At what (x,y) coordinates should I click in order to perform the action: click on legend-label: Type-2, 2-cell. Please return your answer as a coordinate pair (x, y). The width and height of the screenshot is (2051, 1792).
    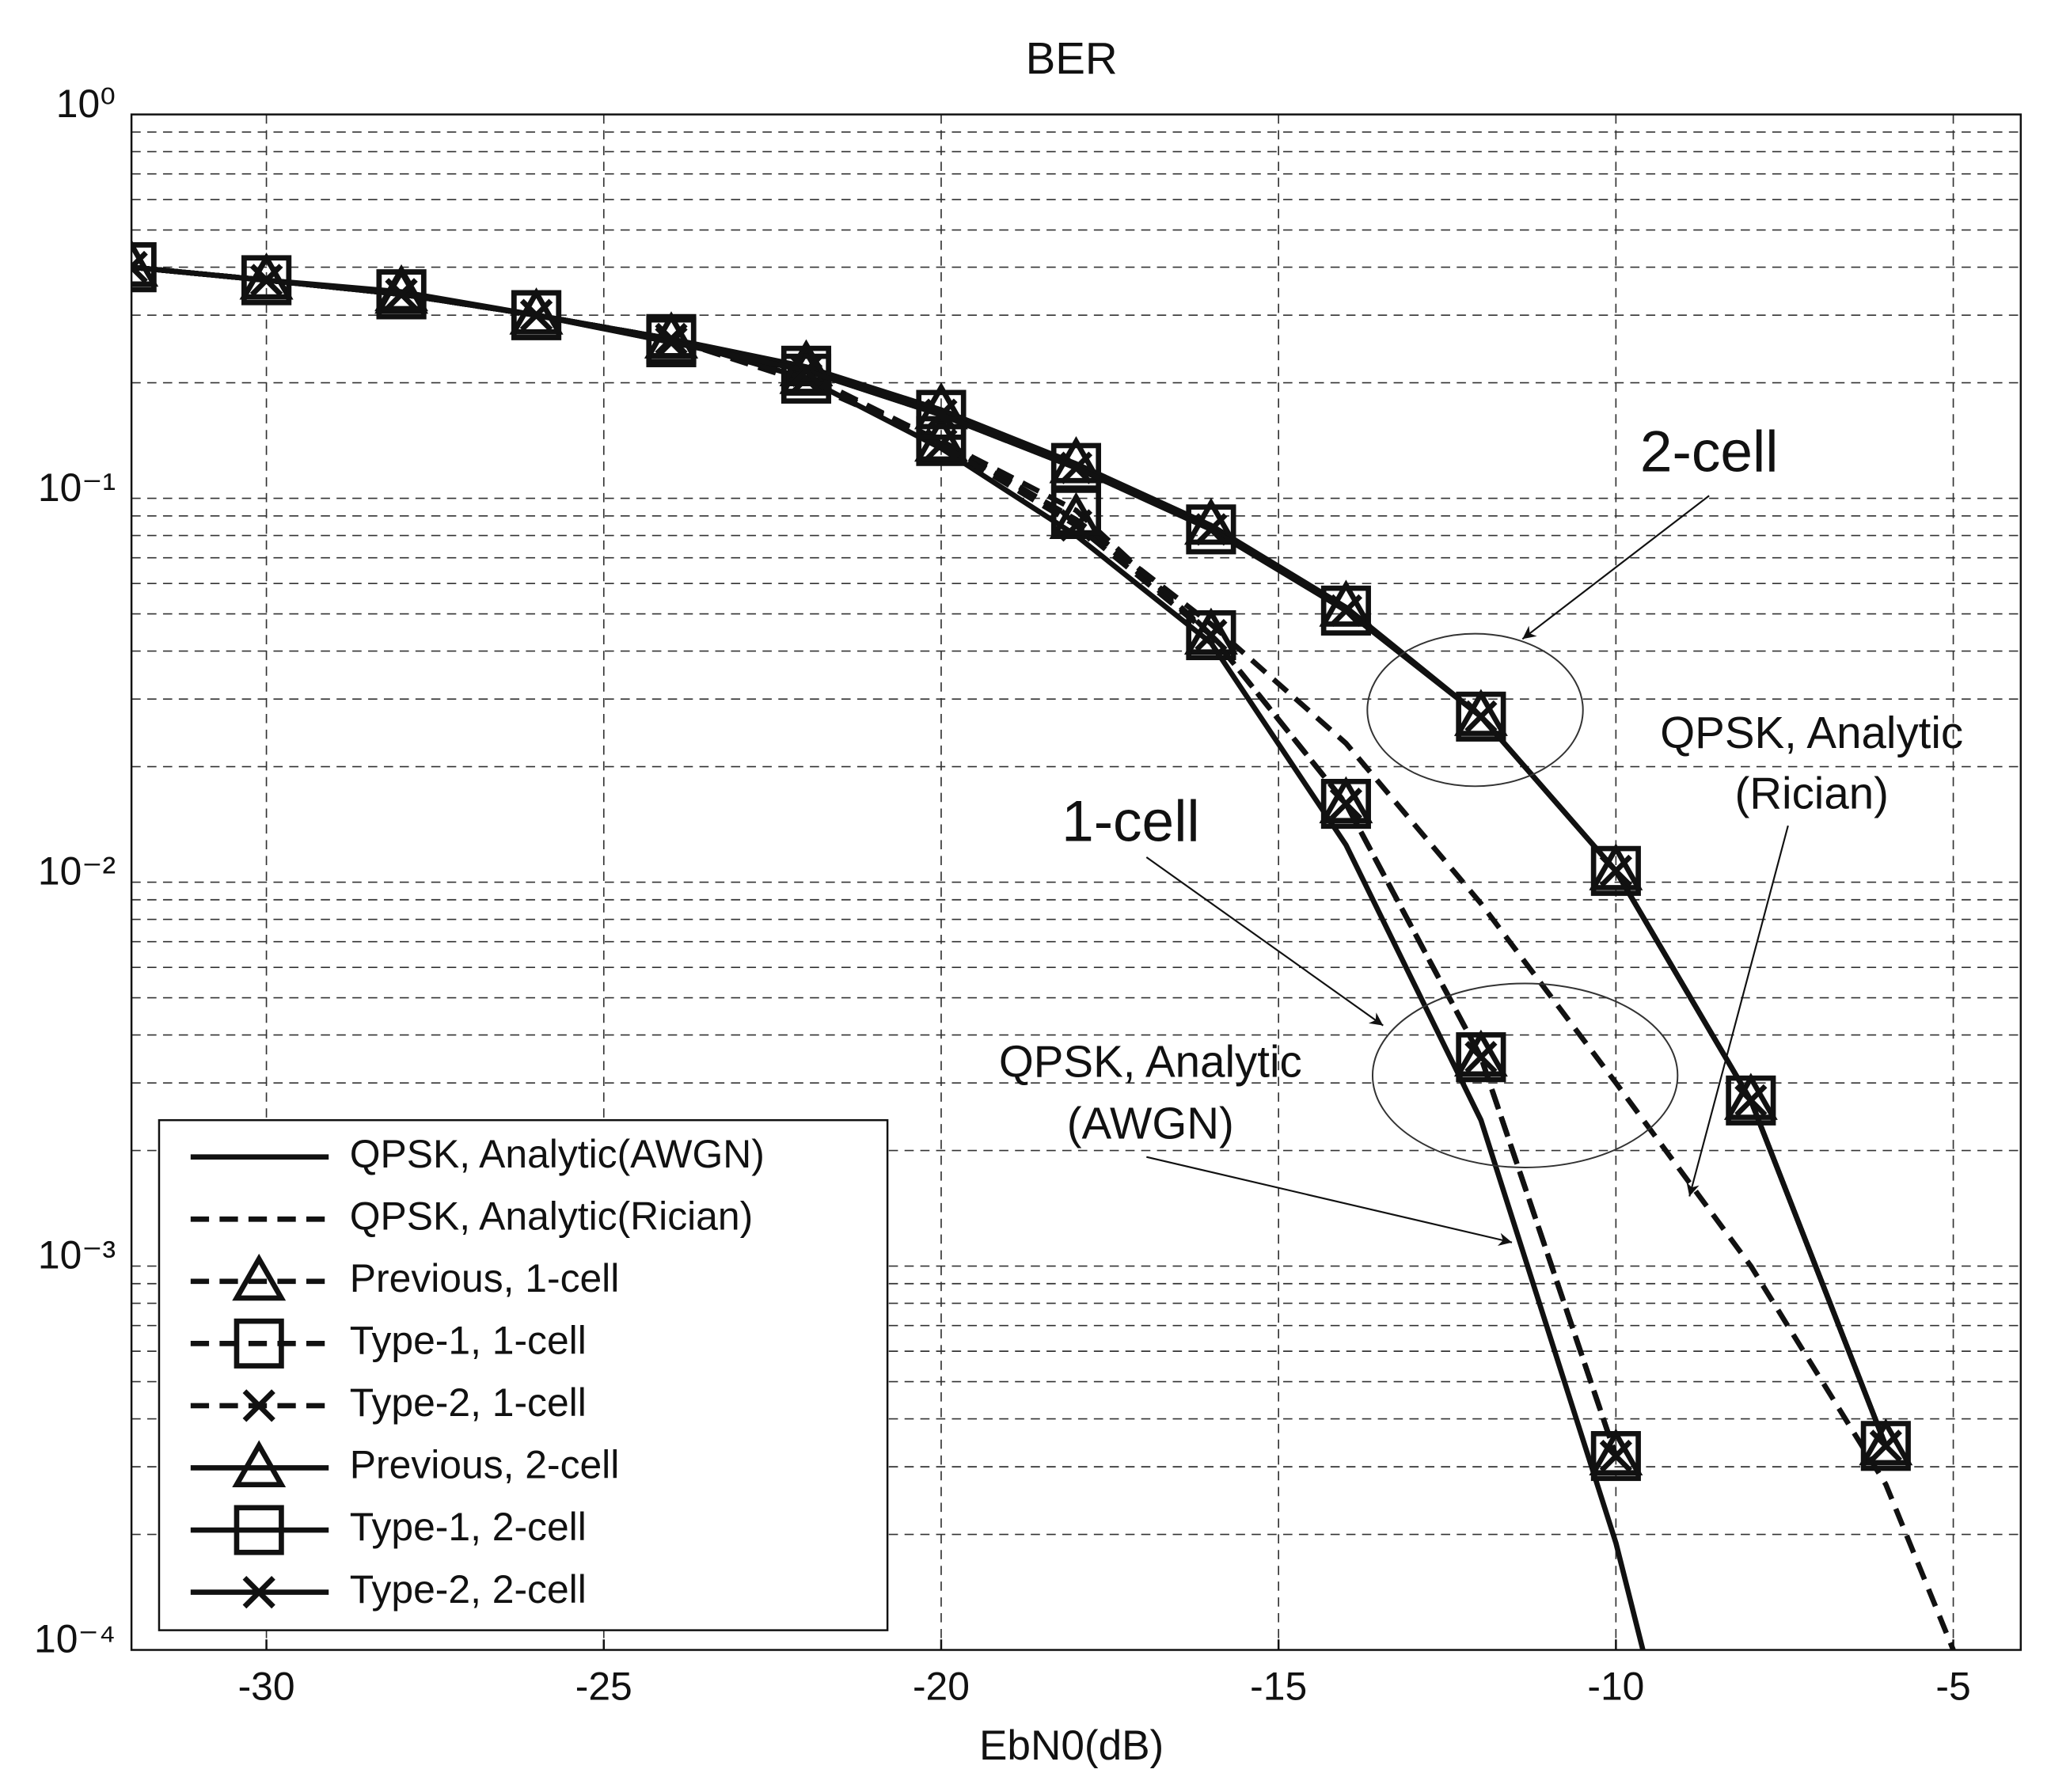
    Looking at the image, I should click on (469, 1589).